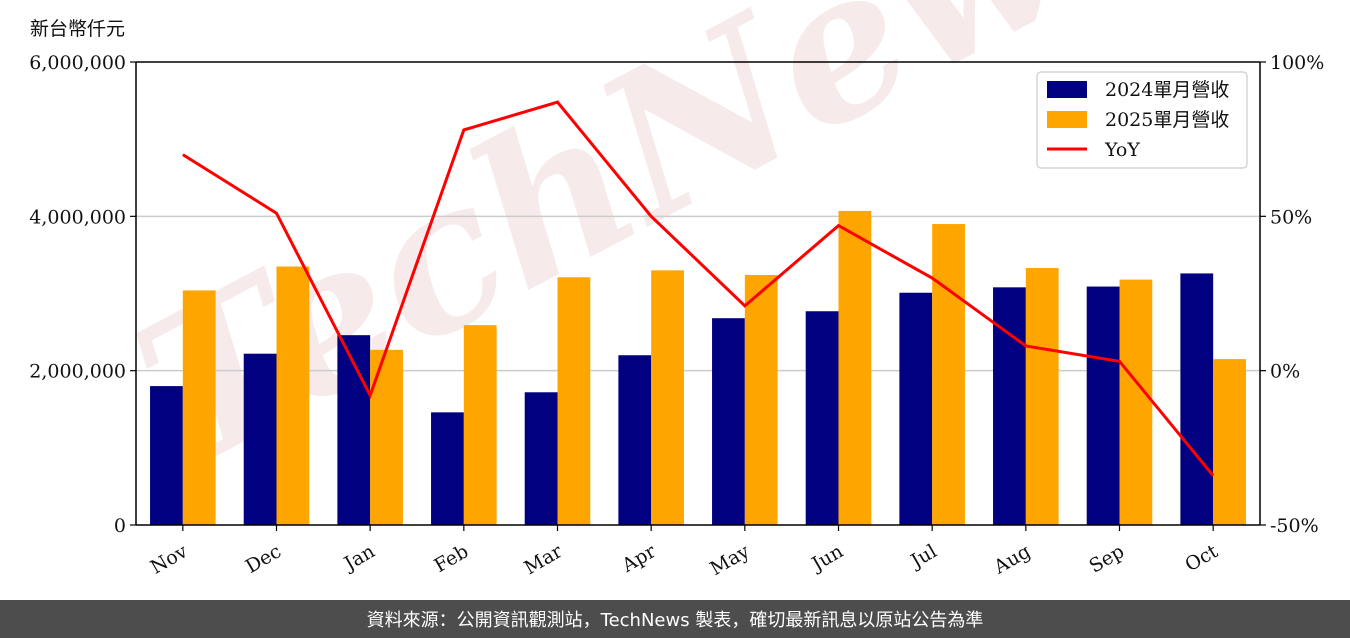 The height and width of the screenshot is (638, 1350). What do you see at coordinates (1103, 405) in the screenshot?
I see `bar-2024-sep` at bounding box center [1103, 405].